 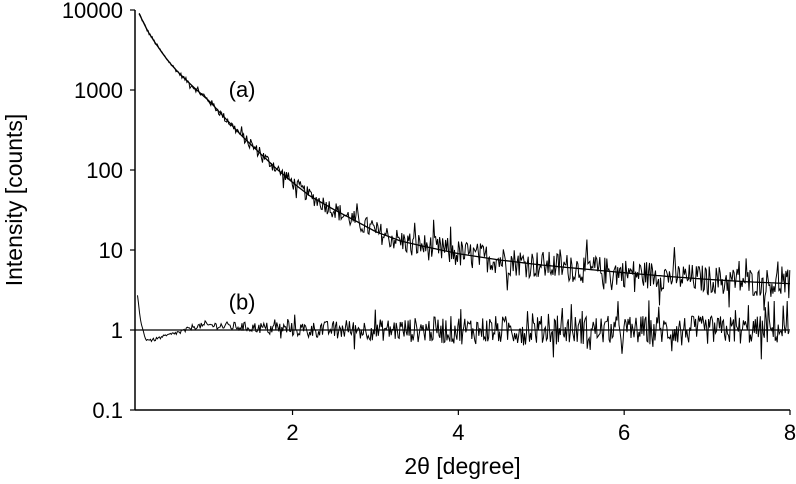 I want to click on annot-layer: (a) (b), so click(x=242, y=196).